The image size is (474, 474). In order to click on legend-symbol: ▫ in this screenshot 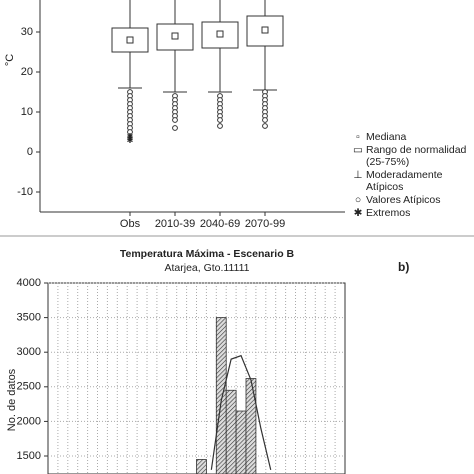, I will do `click(358, 137)`.